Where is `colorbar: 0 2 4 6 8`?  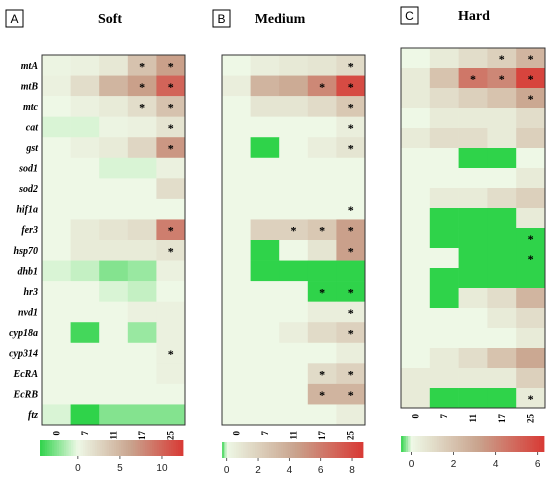
colorbar: 0 2 4 6 8 is located at coordinates (293, 459).